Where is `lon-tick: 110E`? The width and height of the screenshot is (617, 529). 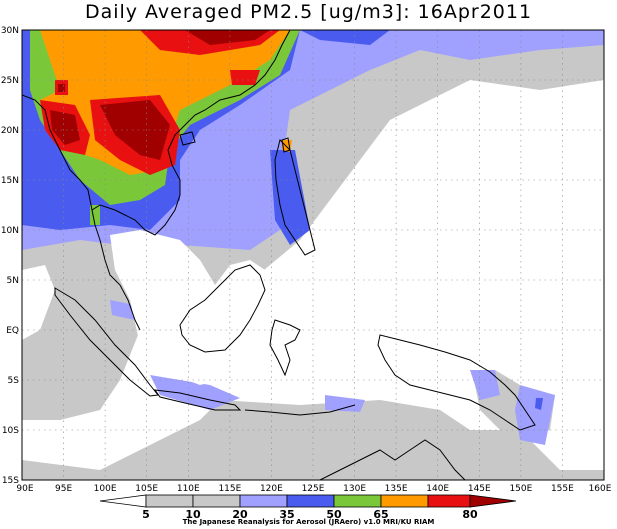 lon-tick: 110E is located at coordinates (188, 489).